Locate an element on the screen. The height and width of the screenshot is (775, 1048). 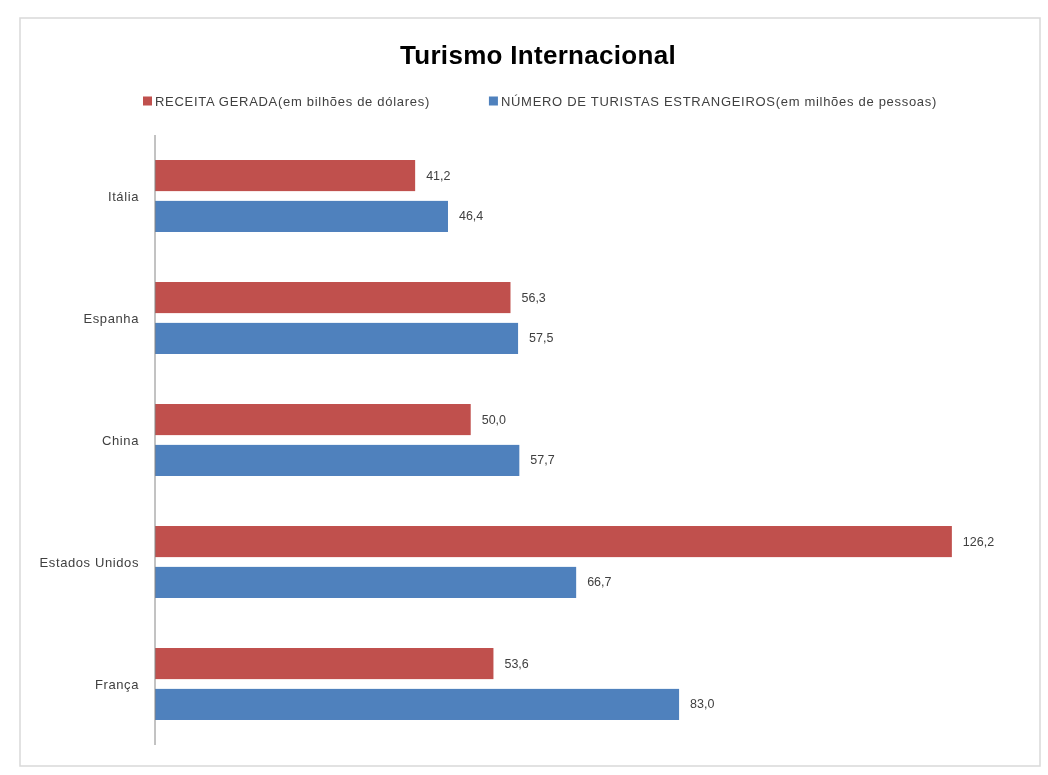
data-label: 53,6 is located at coordinates (516, 663).